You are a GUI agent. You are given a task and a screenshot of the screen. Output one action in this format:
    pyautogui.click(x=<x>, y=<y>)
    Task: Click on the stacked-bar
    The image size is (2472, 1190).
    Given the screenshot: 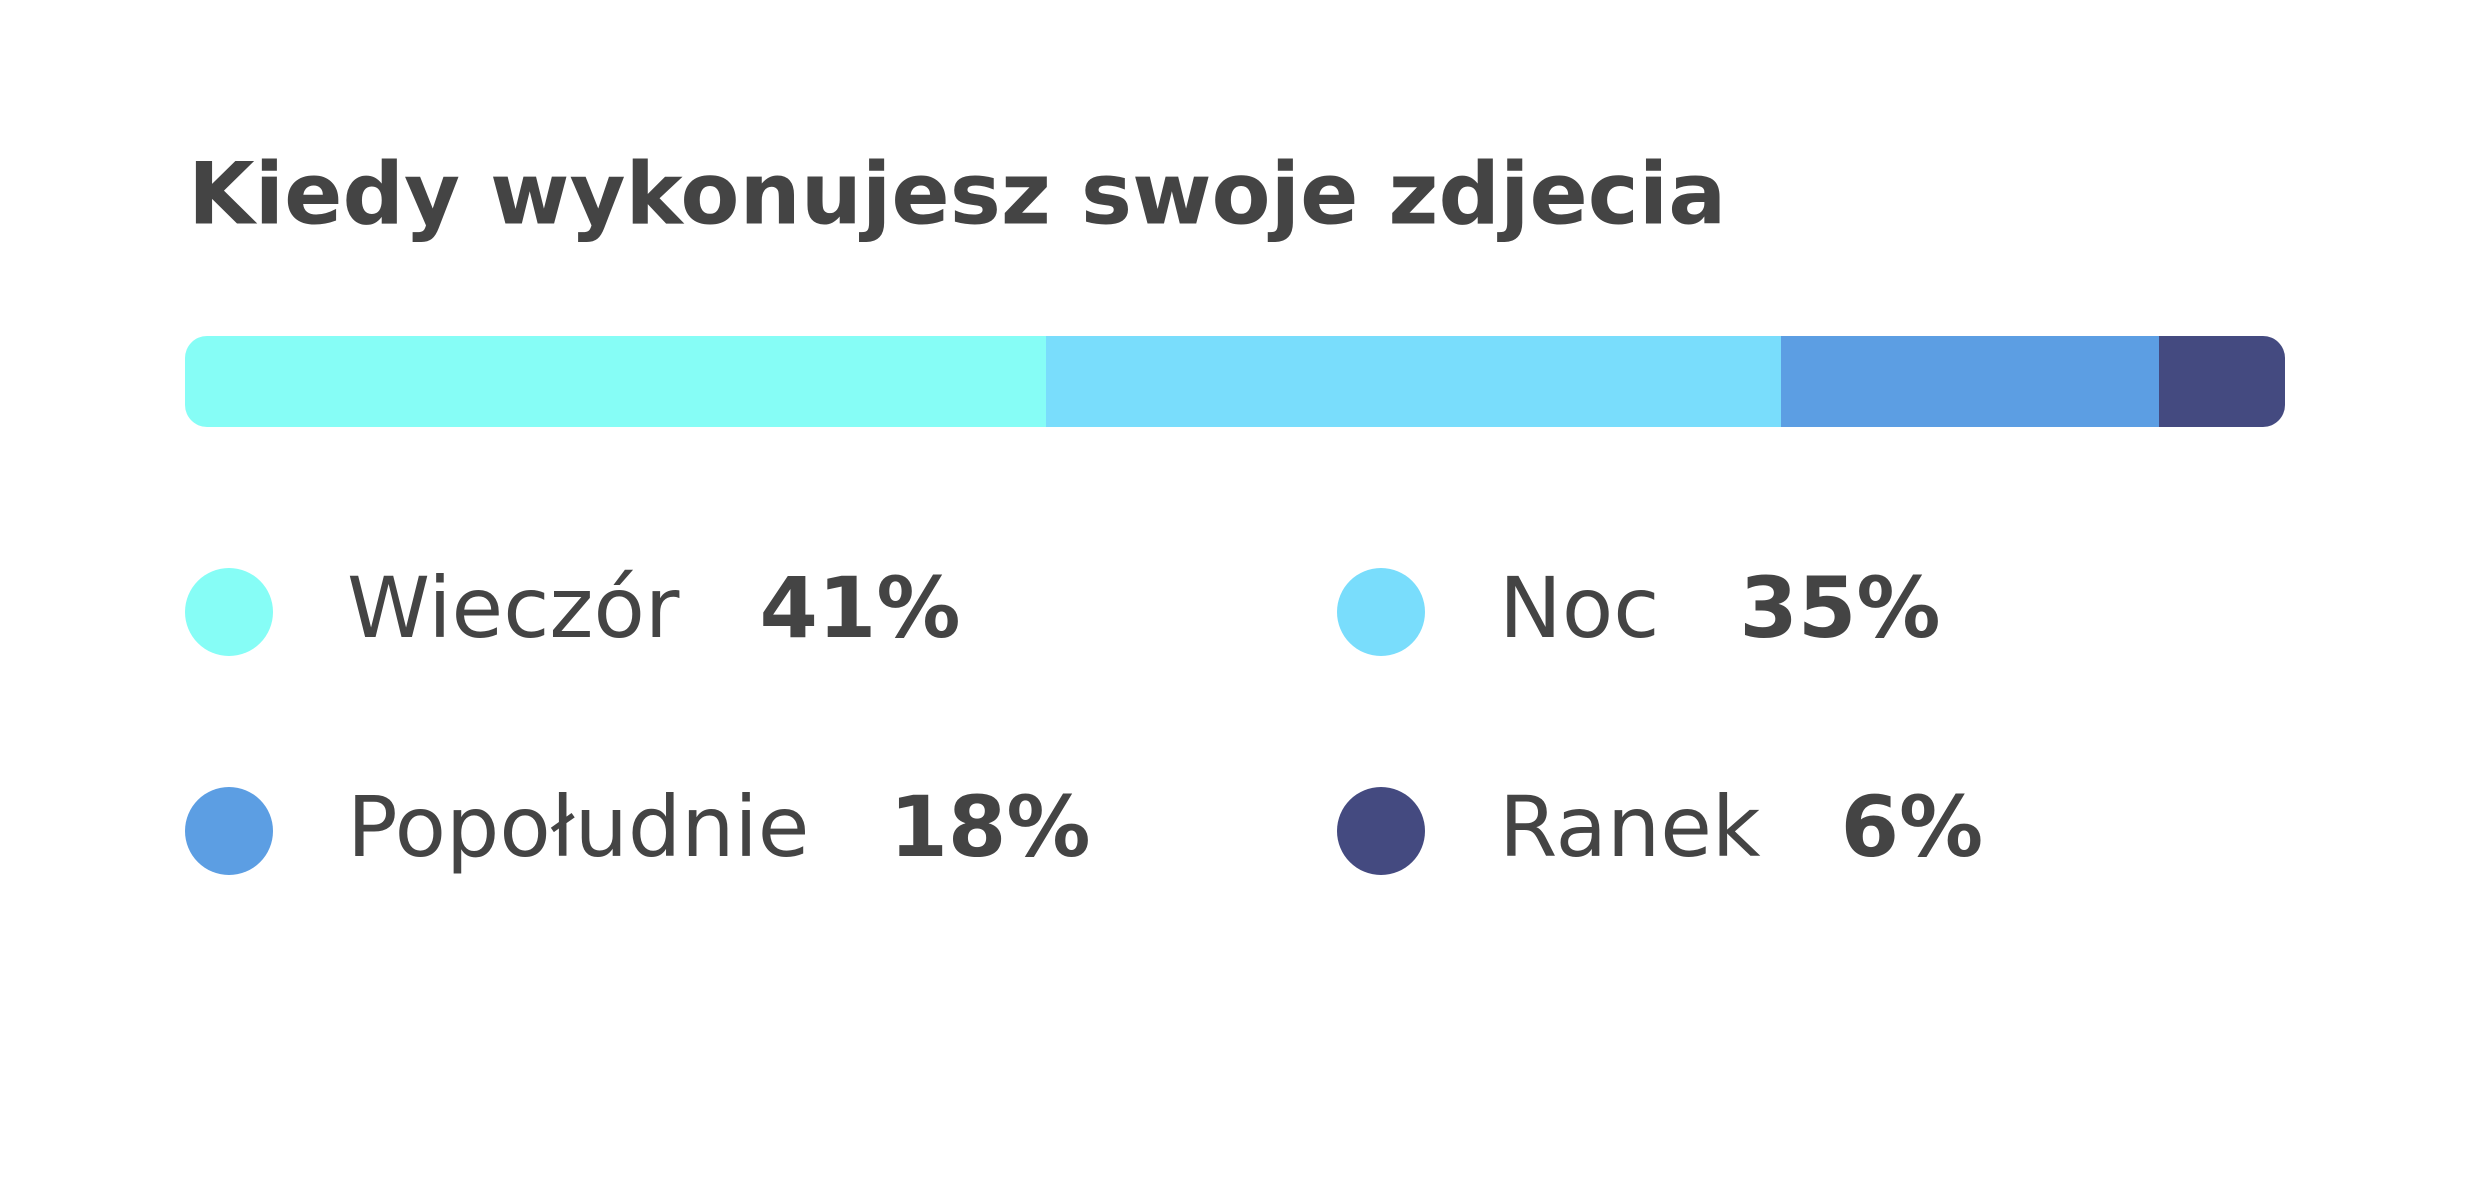 What is the action you would take?
    pyautogui.click(x=1235, y=381)
    